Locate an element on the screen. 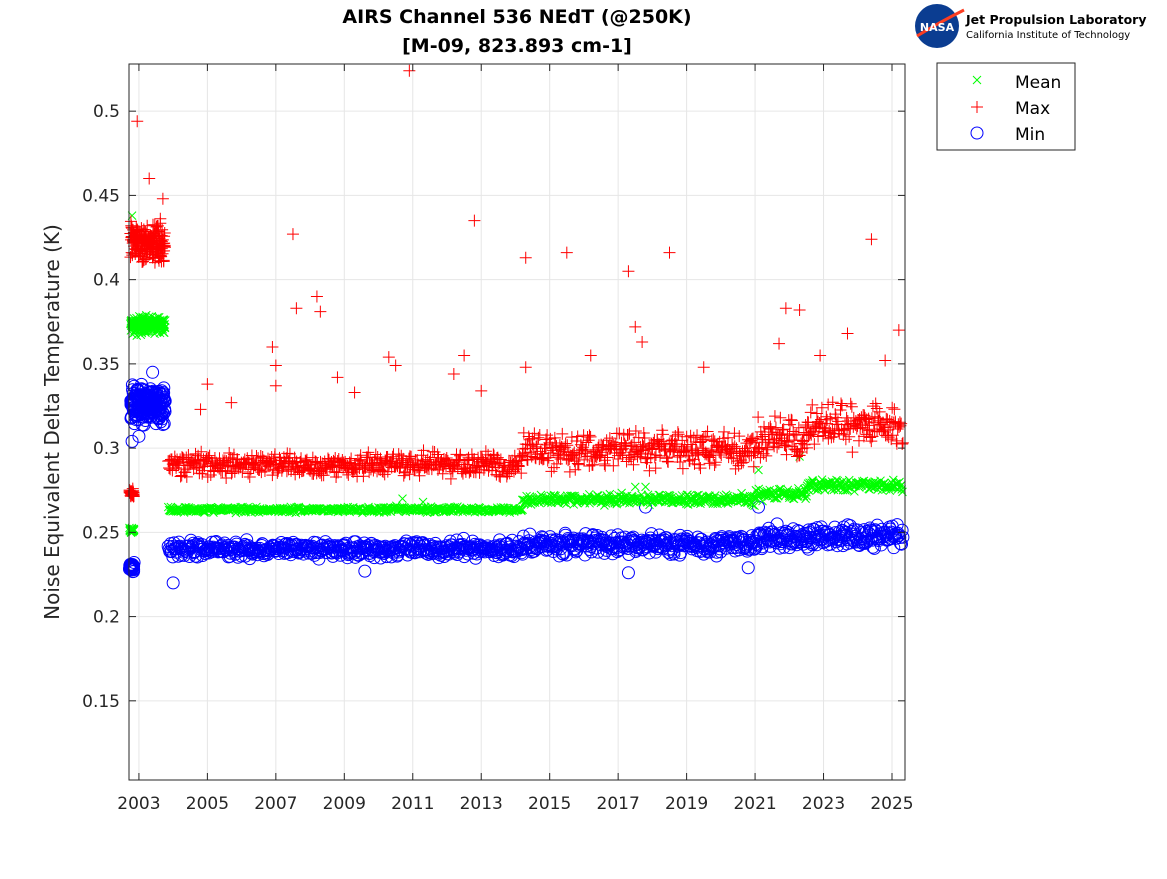 The image size is (1167, 879). legend-box is located at coordinates (1006, 106).